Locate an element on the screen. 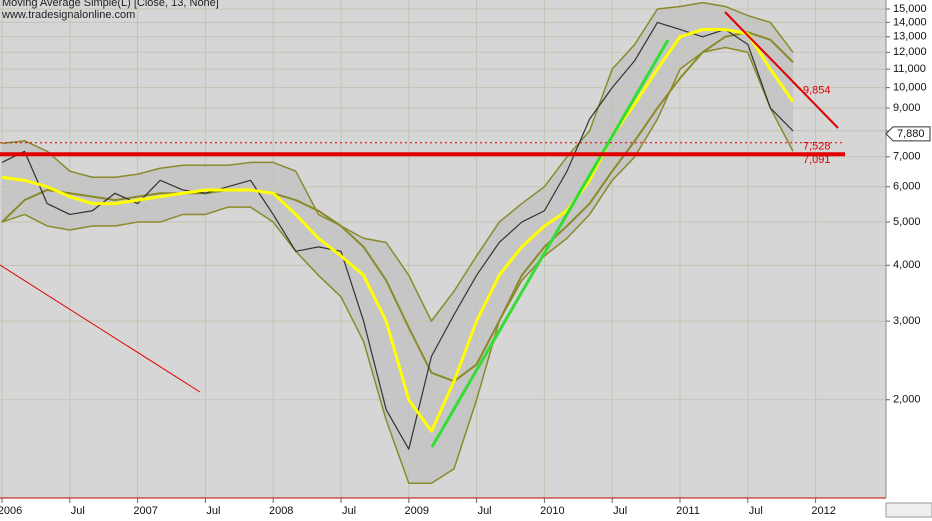 The image size is (932, 521). y-tick-label: 4,000 is located at coordinates (907, 265).